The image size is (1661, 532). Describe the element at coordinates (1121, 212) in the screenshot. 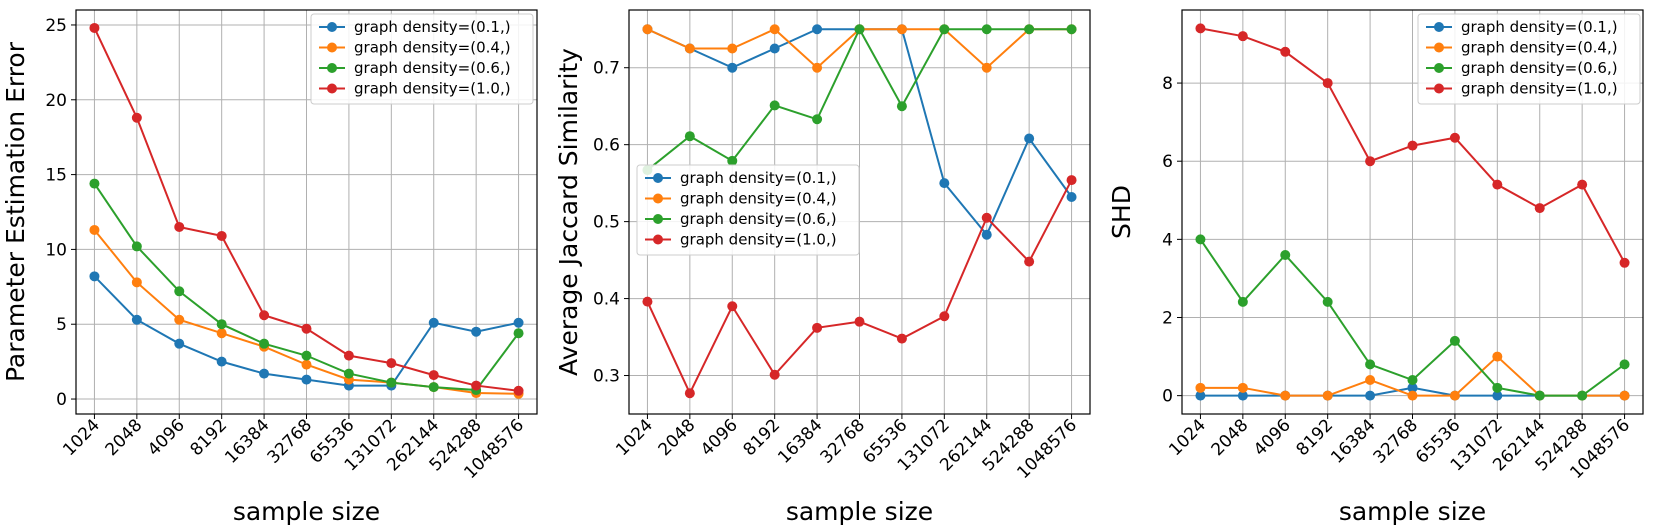

I see `y-axis-label: SHD` at that location.